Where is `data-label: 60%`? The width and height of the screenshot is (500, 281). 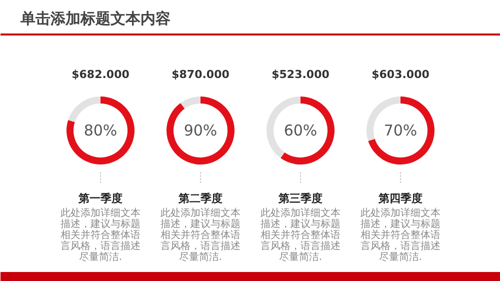 data-label: 60% is located at coordinates (301, 131).